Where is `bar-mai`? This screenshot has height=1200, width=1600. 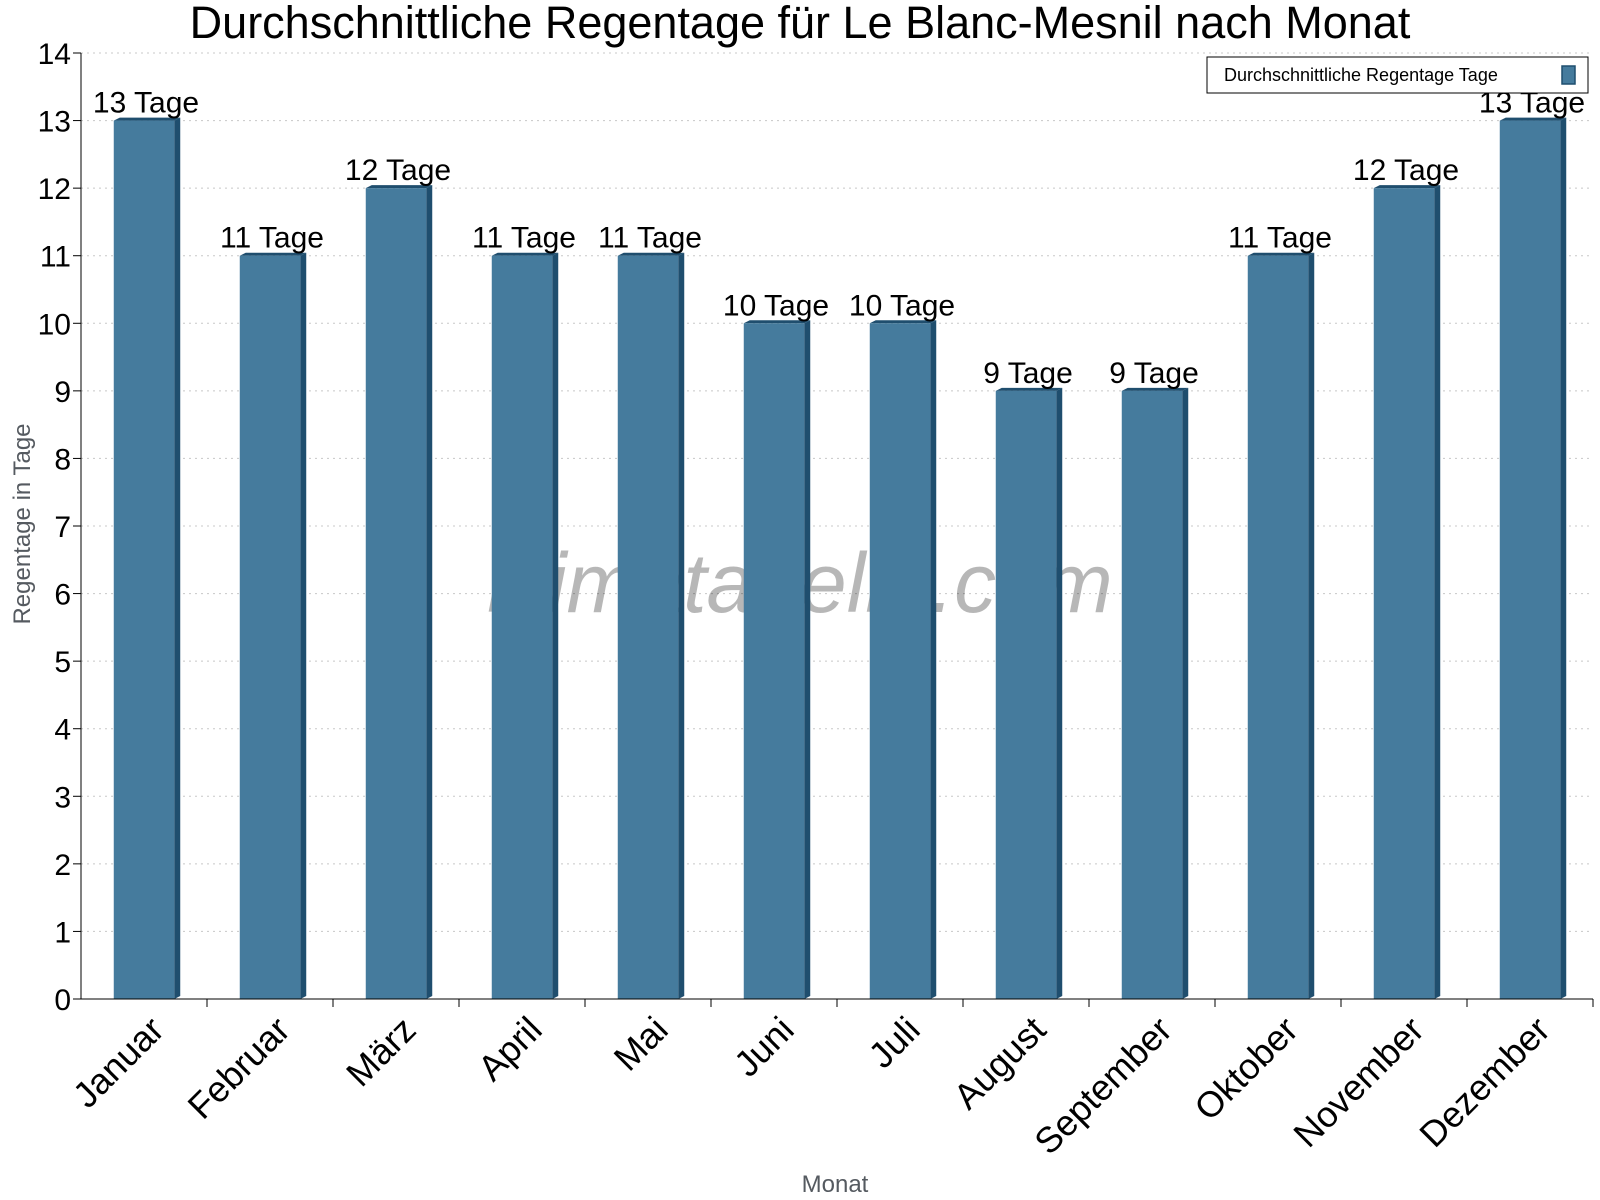
bar-mai is located at coordinates (651, 625).